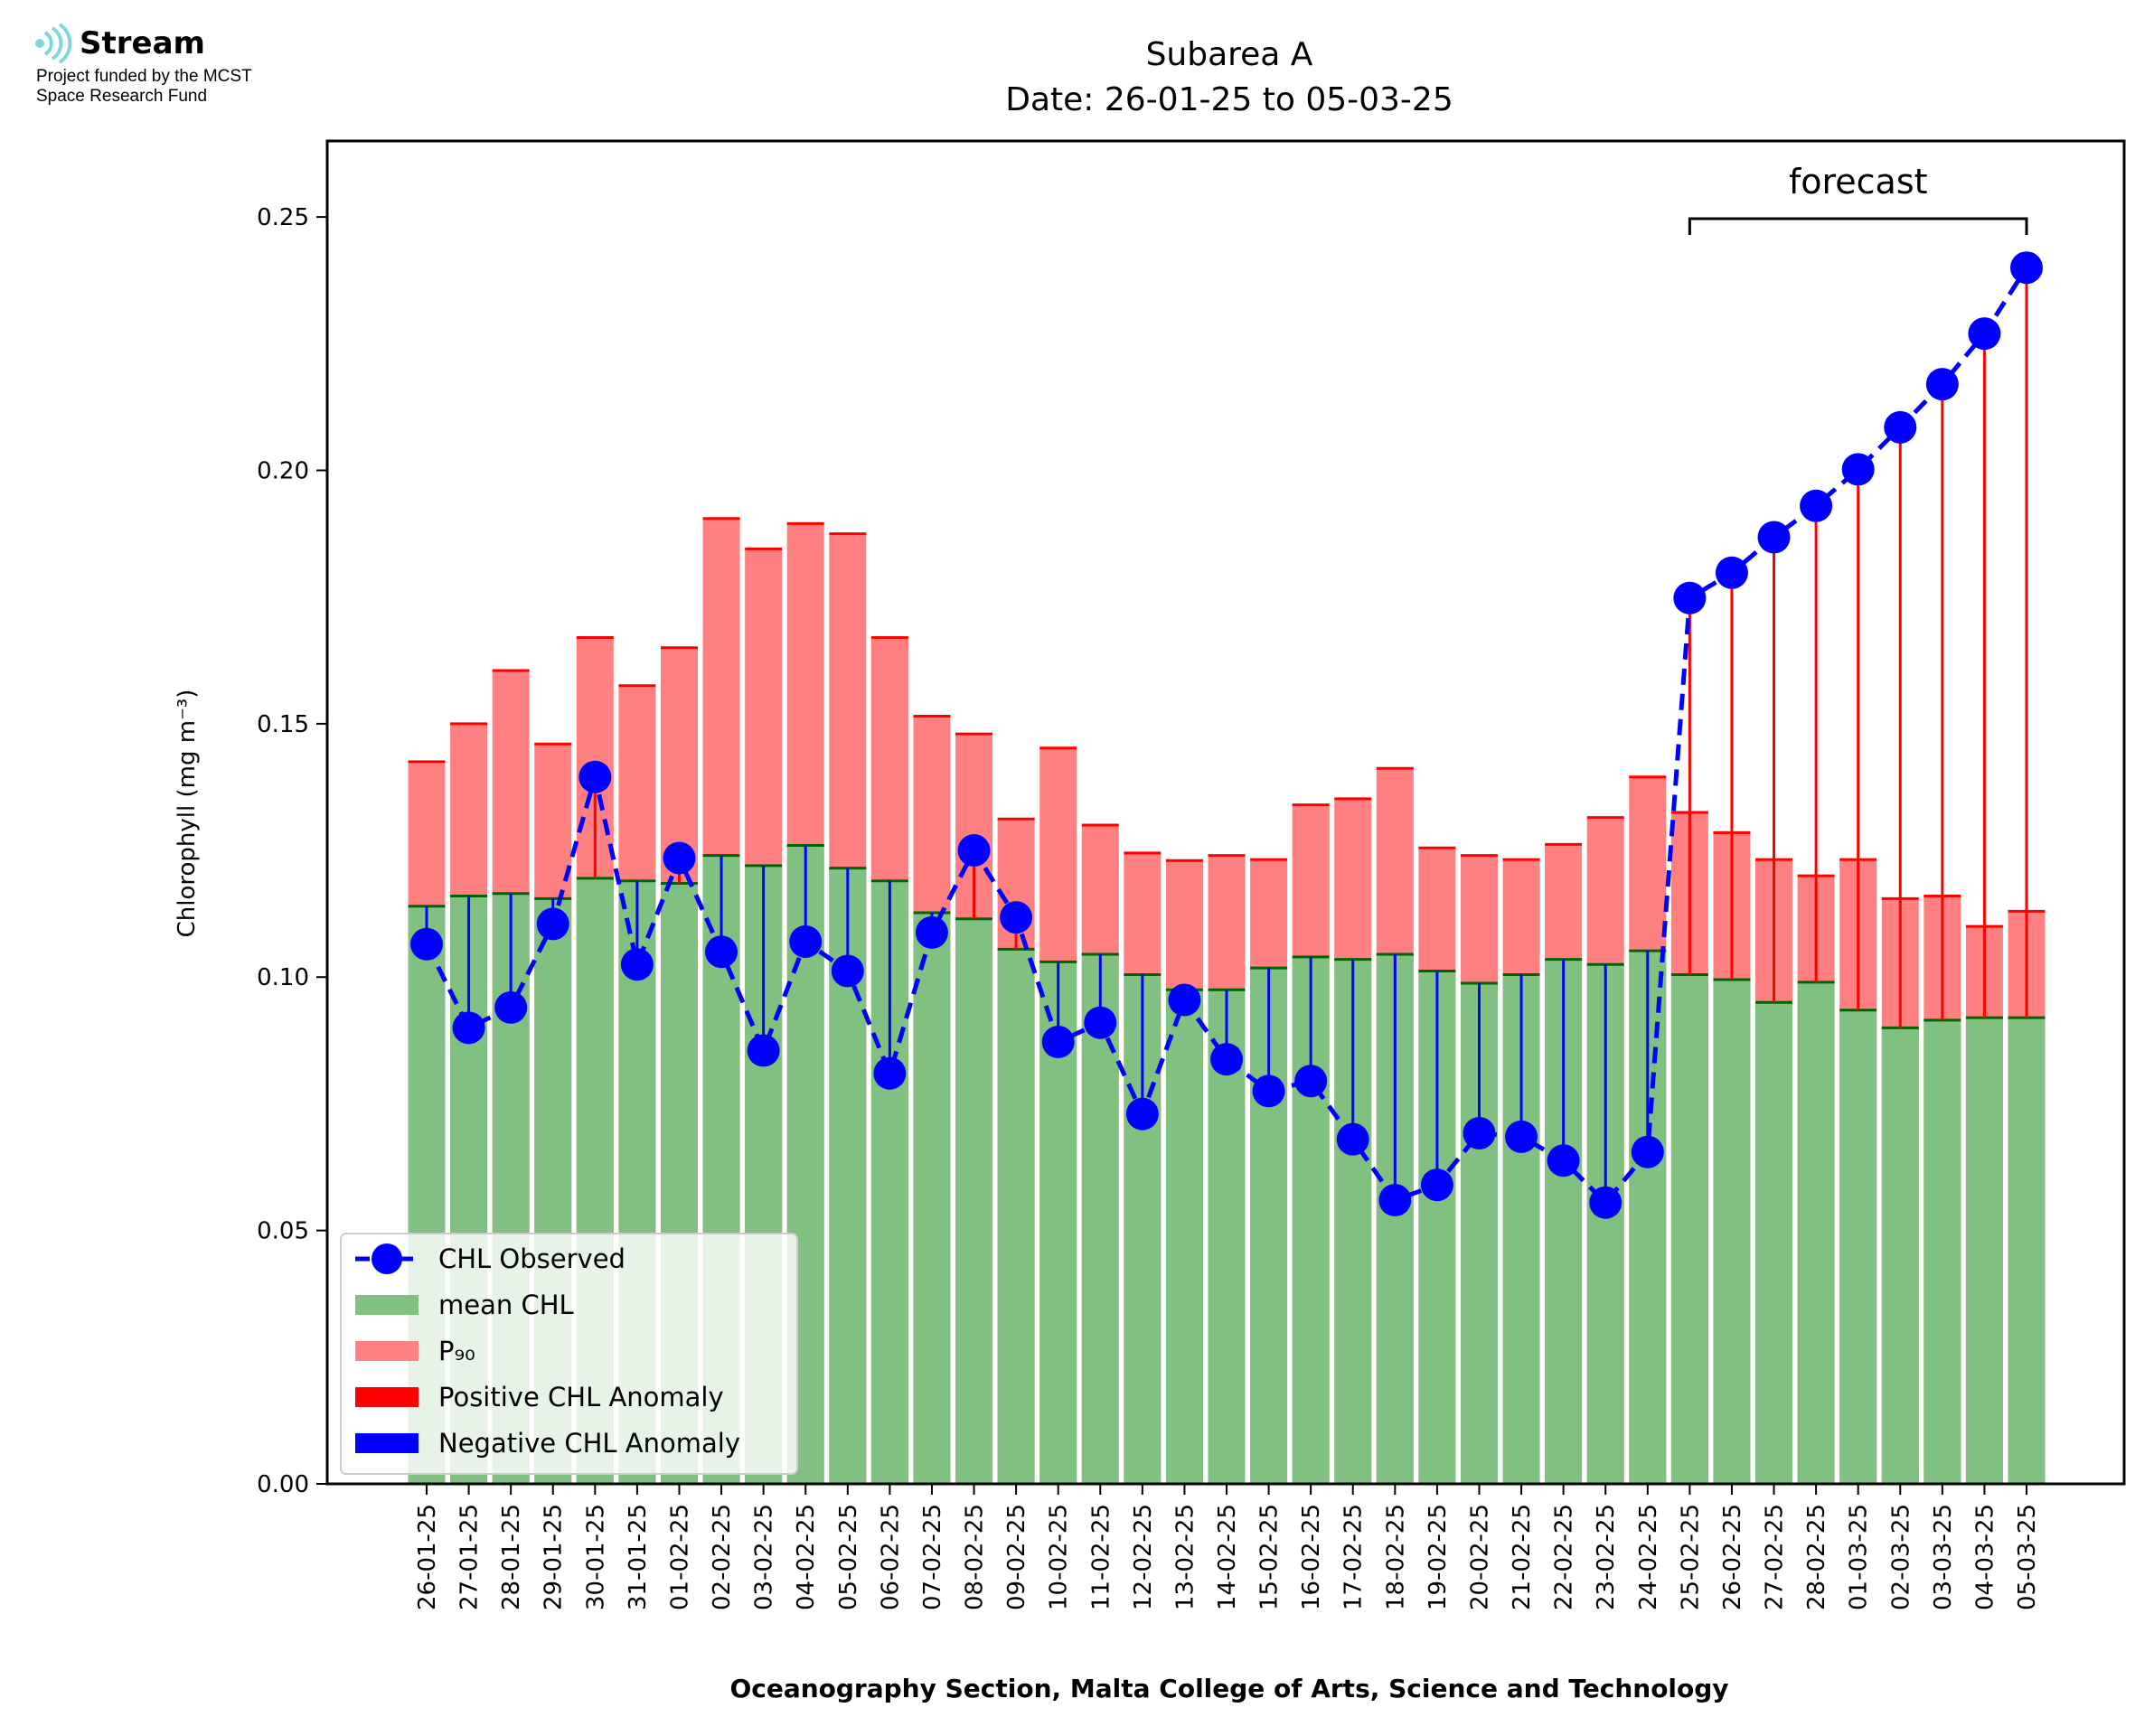  Describe the element at coordinates (1059, 1557) in the screenshot. I see `x-tick-label-10-02-25: 10-02-25` at that location.